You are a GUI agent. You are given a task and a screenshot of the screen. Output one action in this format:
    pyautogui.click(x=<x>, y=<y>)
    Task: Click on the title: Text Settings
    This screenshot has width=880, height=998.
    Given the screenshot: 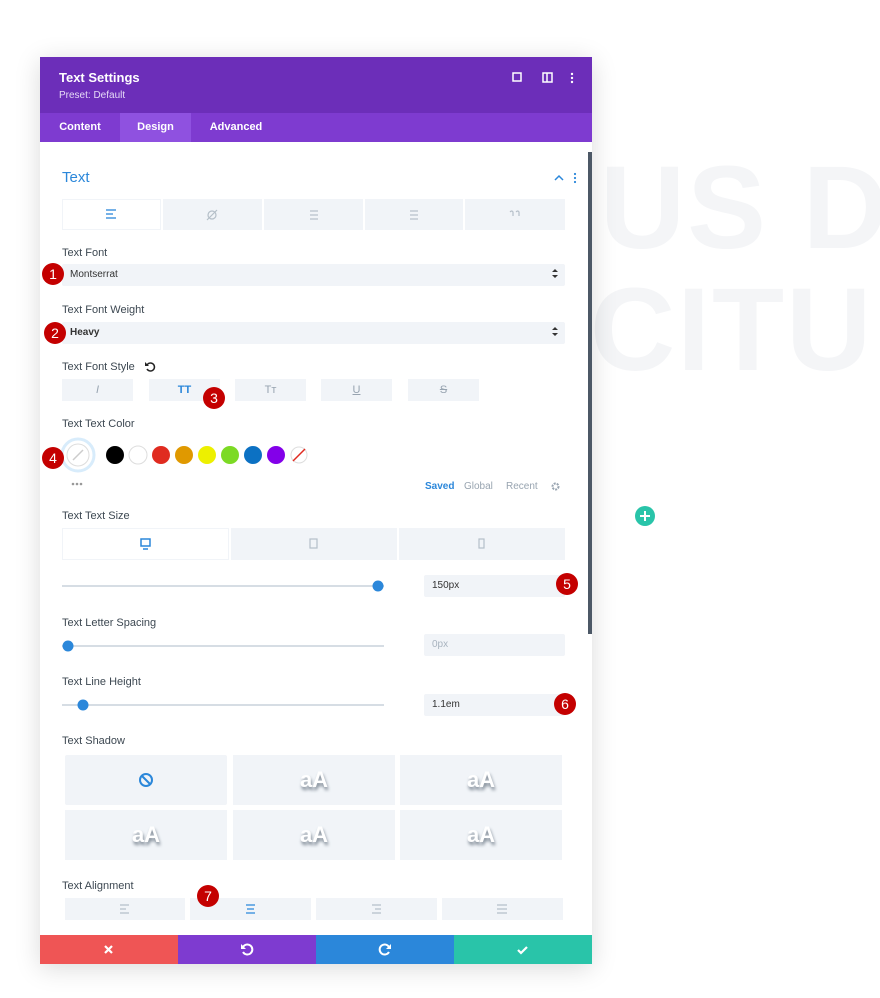 What is the action you would take?
    pyautogui.click(x=99, y=77)
    